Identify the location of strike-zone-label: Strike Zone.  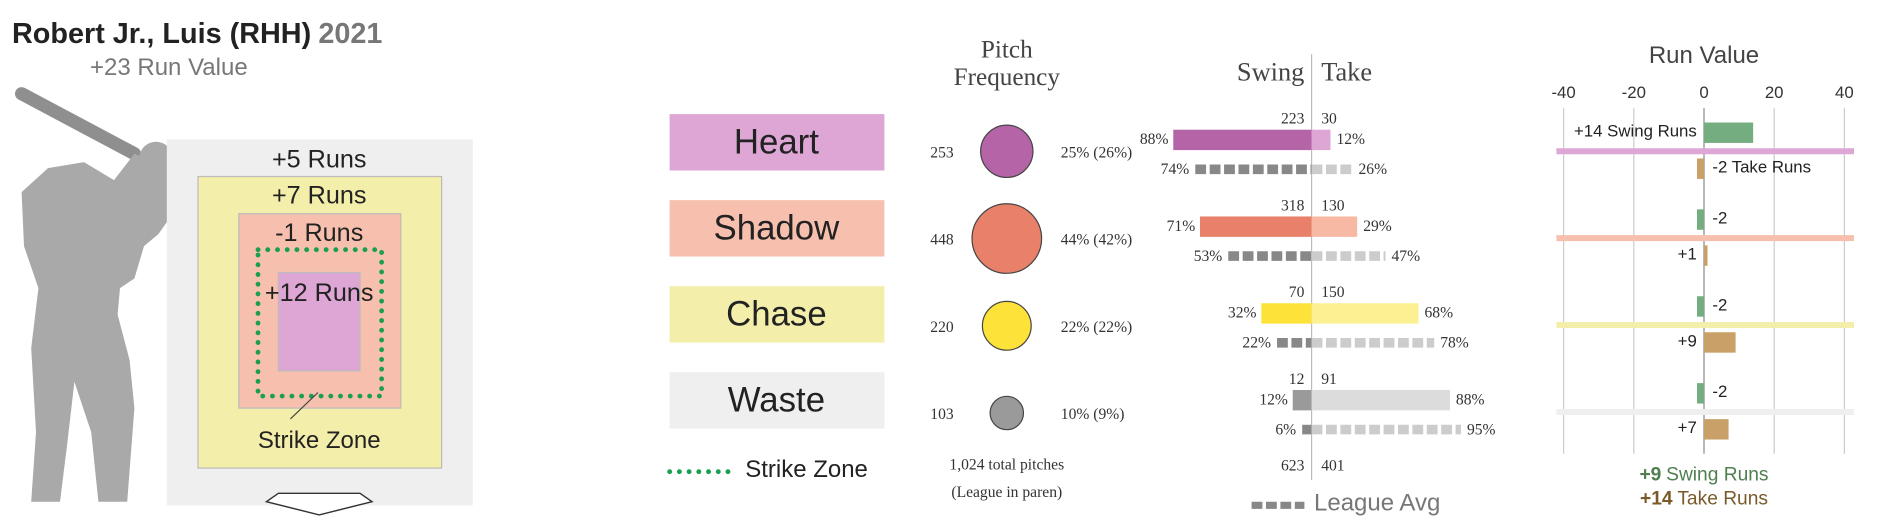
(319, 440).